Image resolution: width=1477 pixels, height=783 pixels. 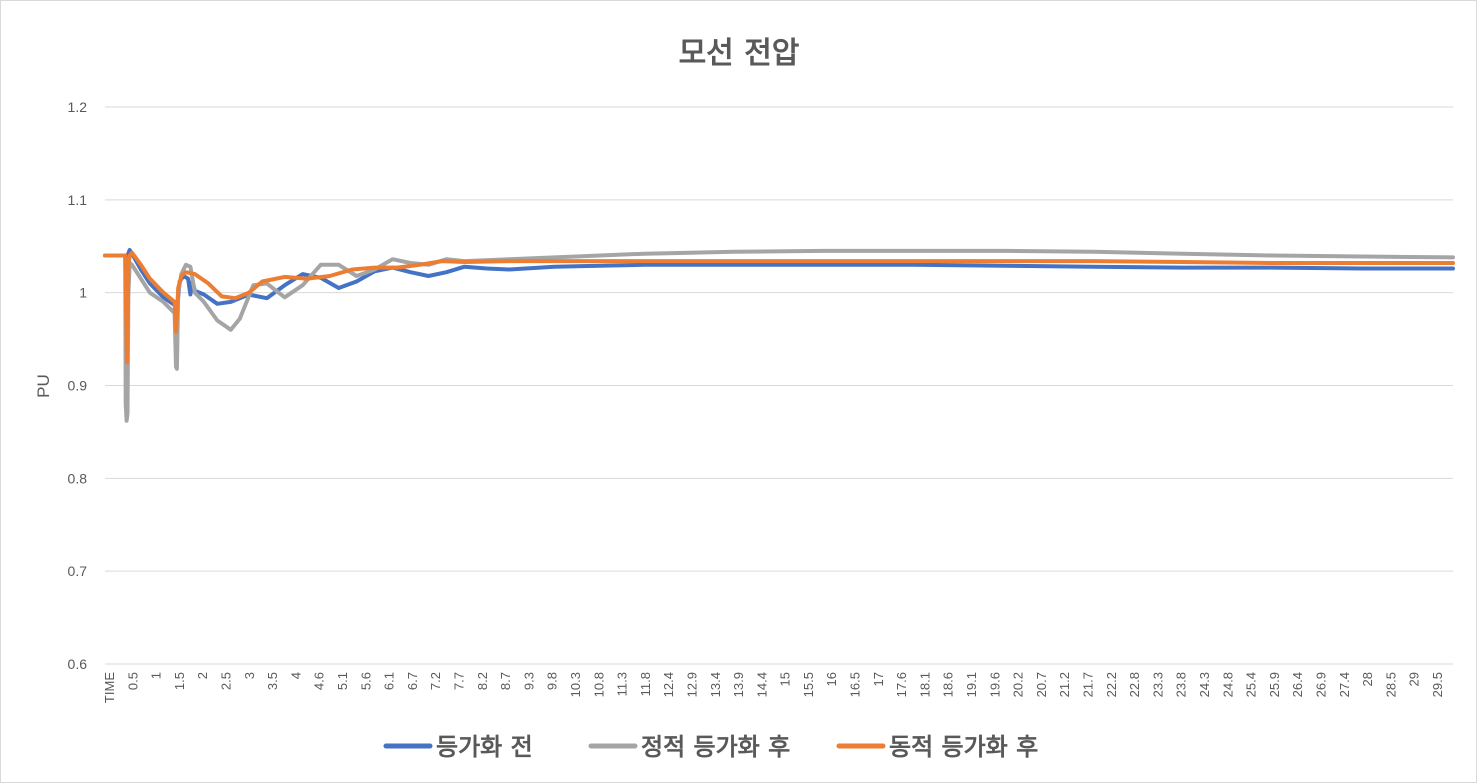 I want to click on legend-label: 등가화 전, so click(x=484, y=747).